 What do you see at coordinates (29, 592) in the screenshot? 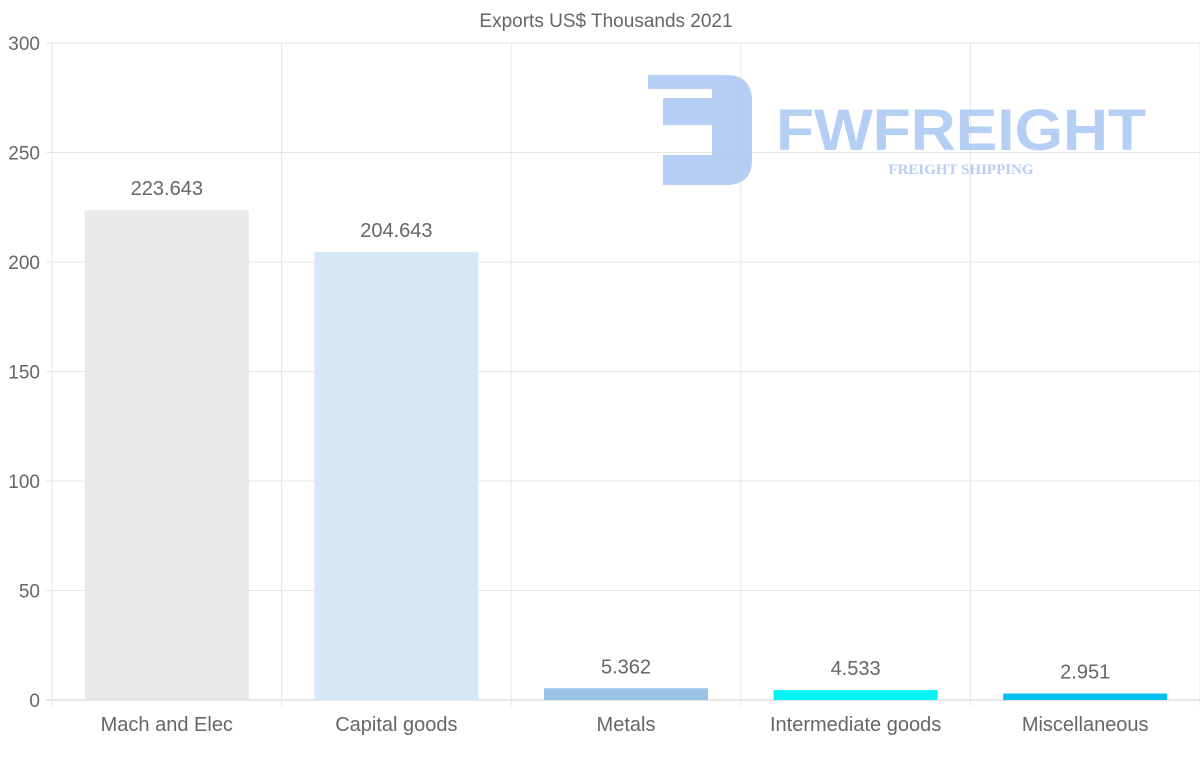
I see `y-tick-label: 50` at bounding box center [29, 592].